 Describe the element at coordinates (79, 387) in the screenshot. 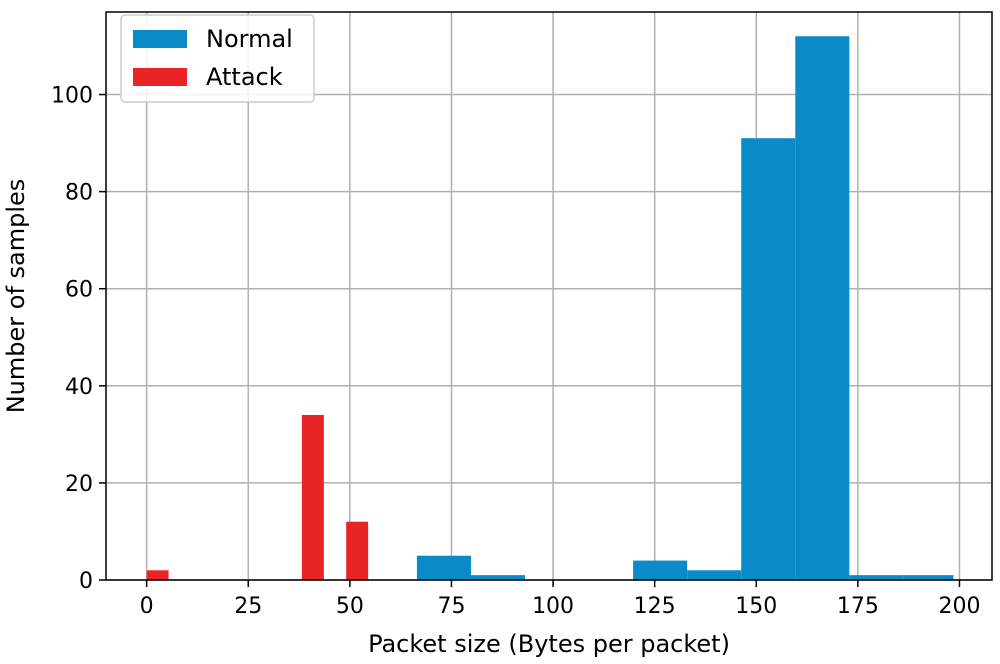

I see `y-tick-label: 40` at that location.